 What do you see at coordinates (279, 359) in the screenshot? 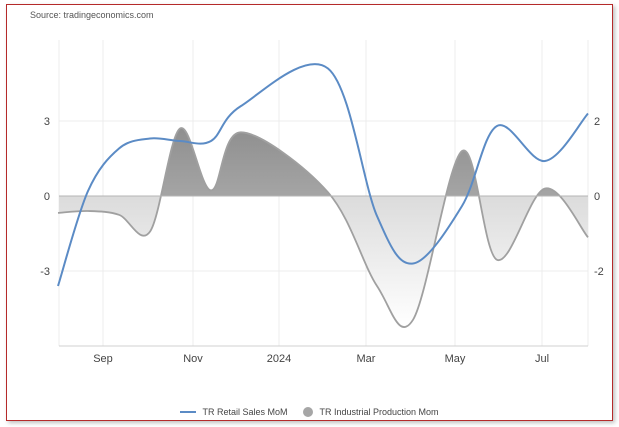
I see `x-tick-label: 2024` at bounding box center [279, 359].